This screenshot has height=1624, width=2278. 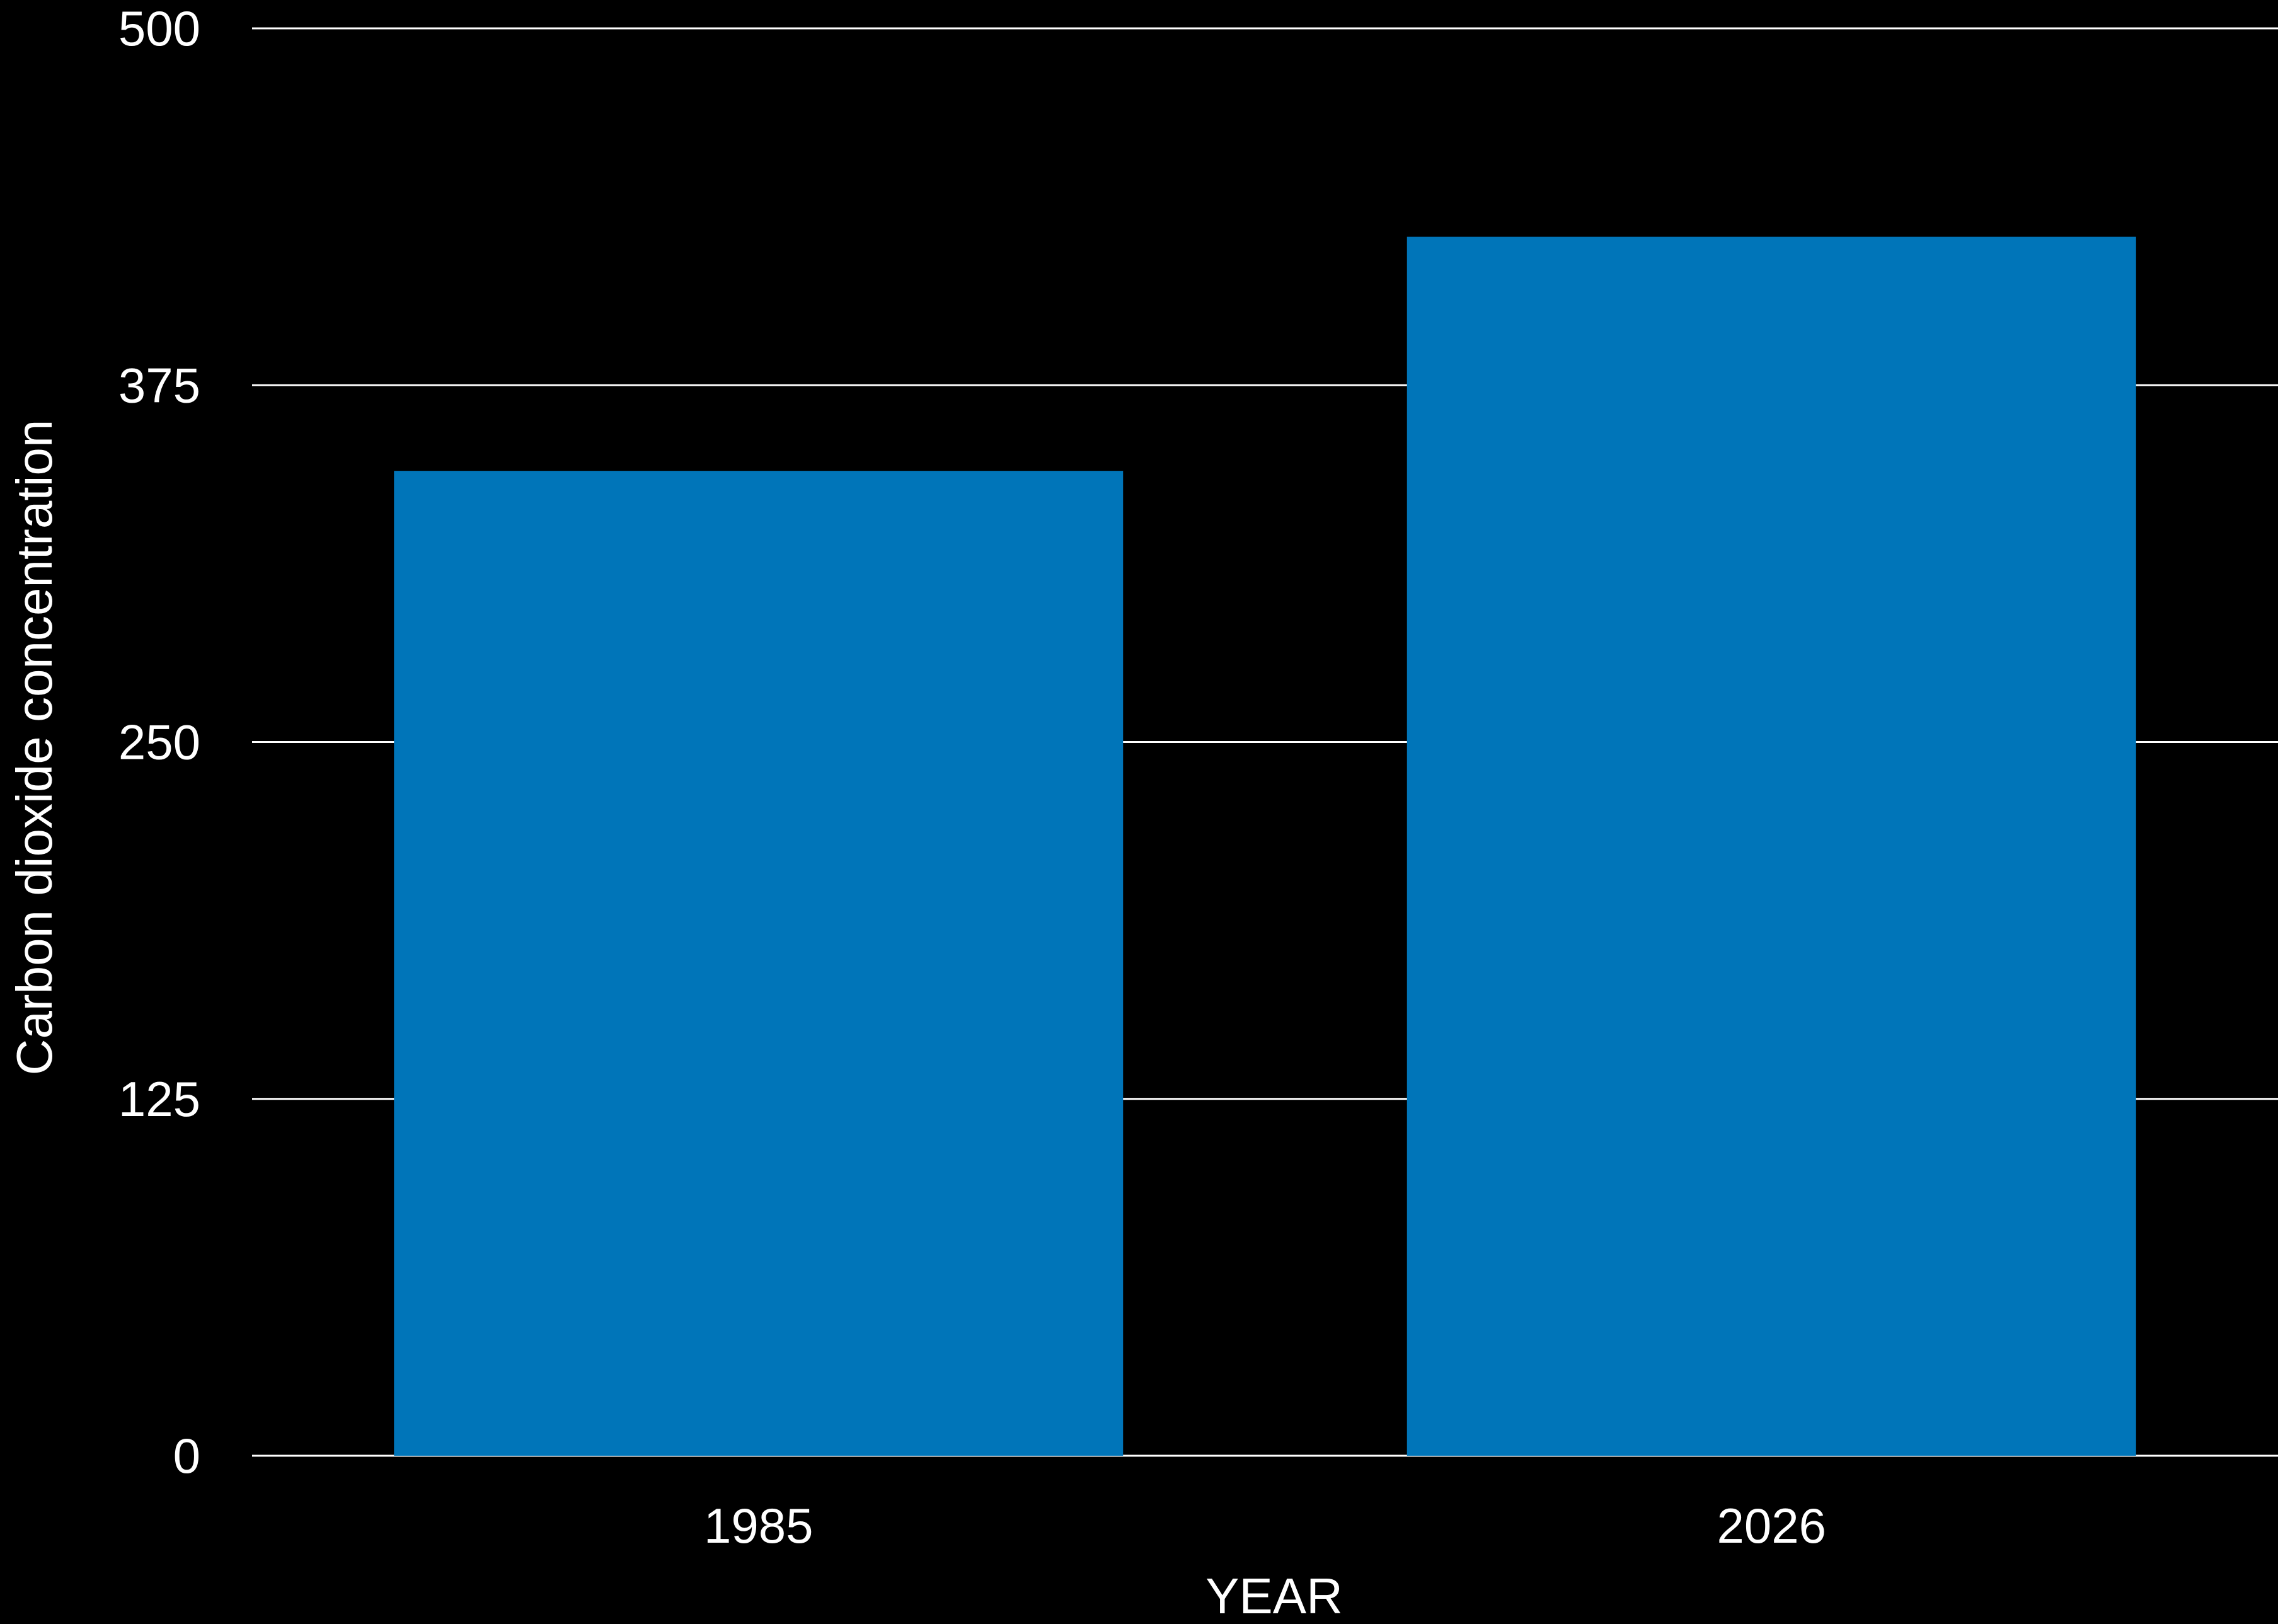 What do you see at coordinates (1265, 1526) in the screenshot?
I see `x-axis-ticks: 1985 2026` at bounding box center [1265, 1526].